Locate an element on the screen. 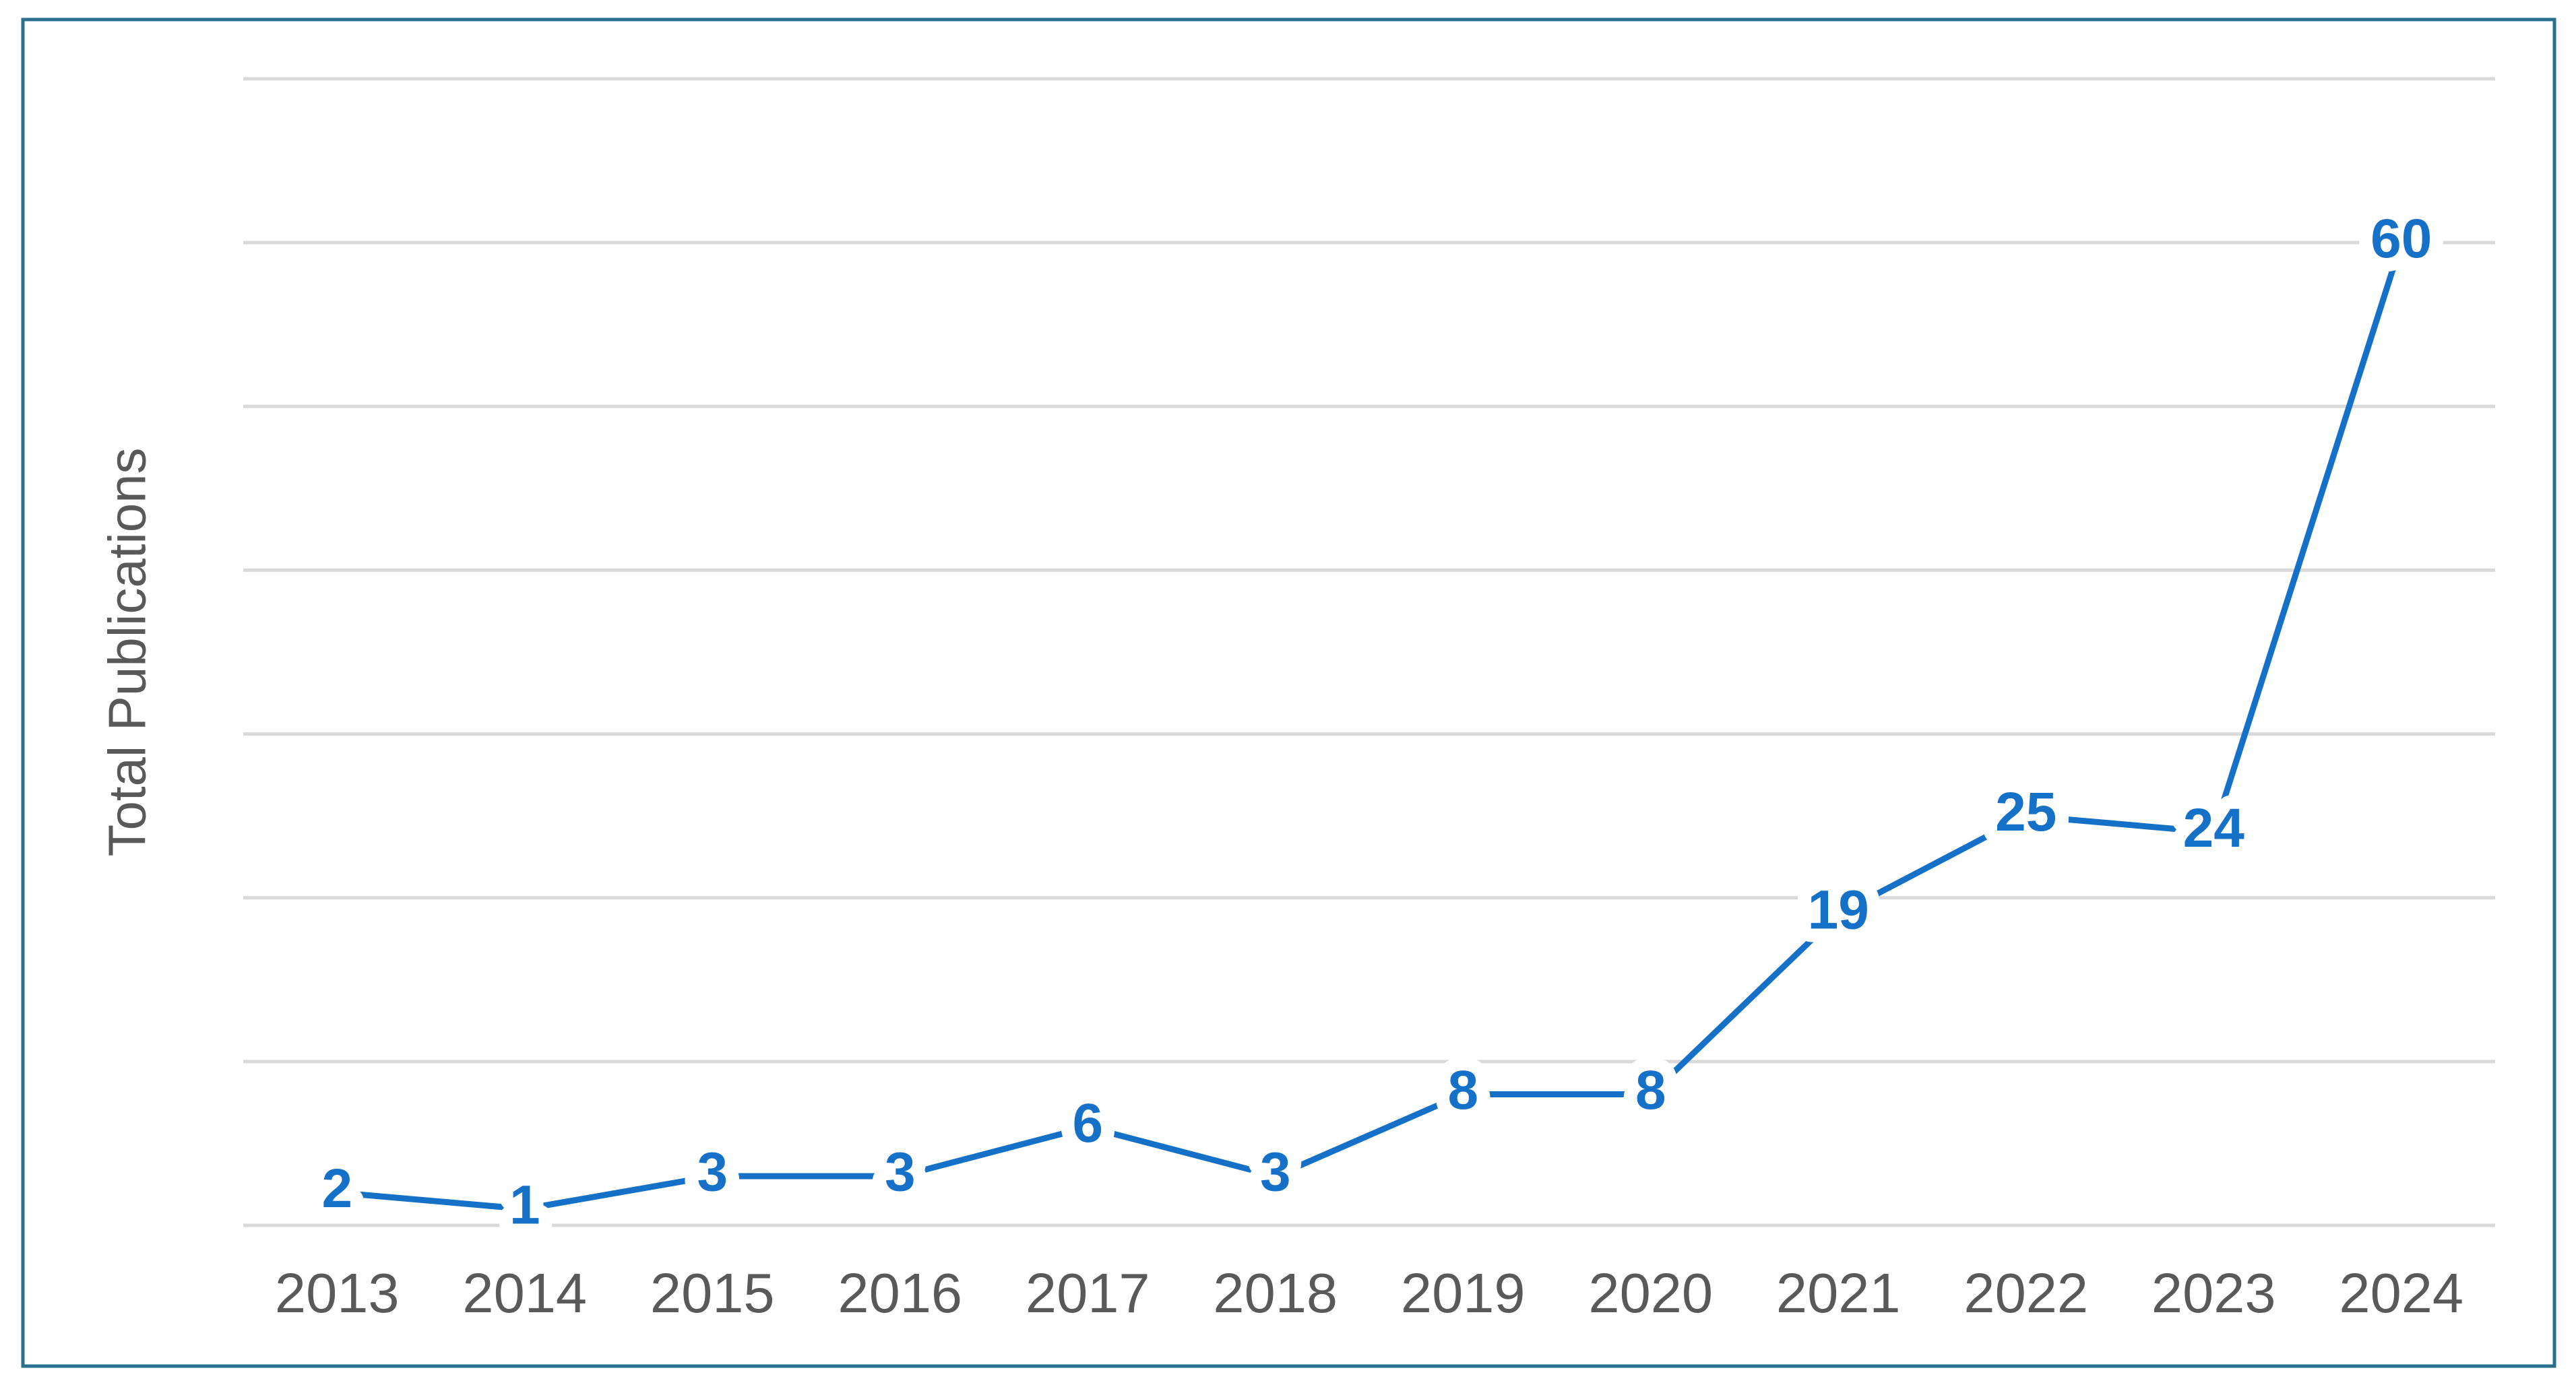 The height and width of the screenshot is (1387, 2576). x-tick-label: 2018 is located at coordinates (1275, 1293).